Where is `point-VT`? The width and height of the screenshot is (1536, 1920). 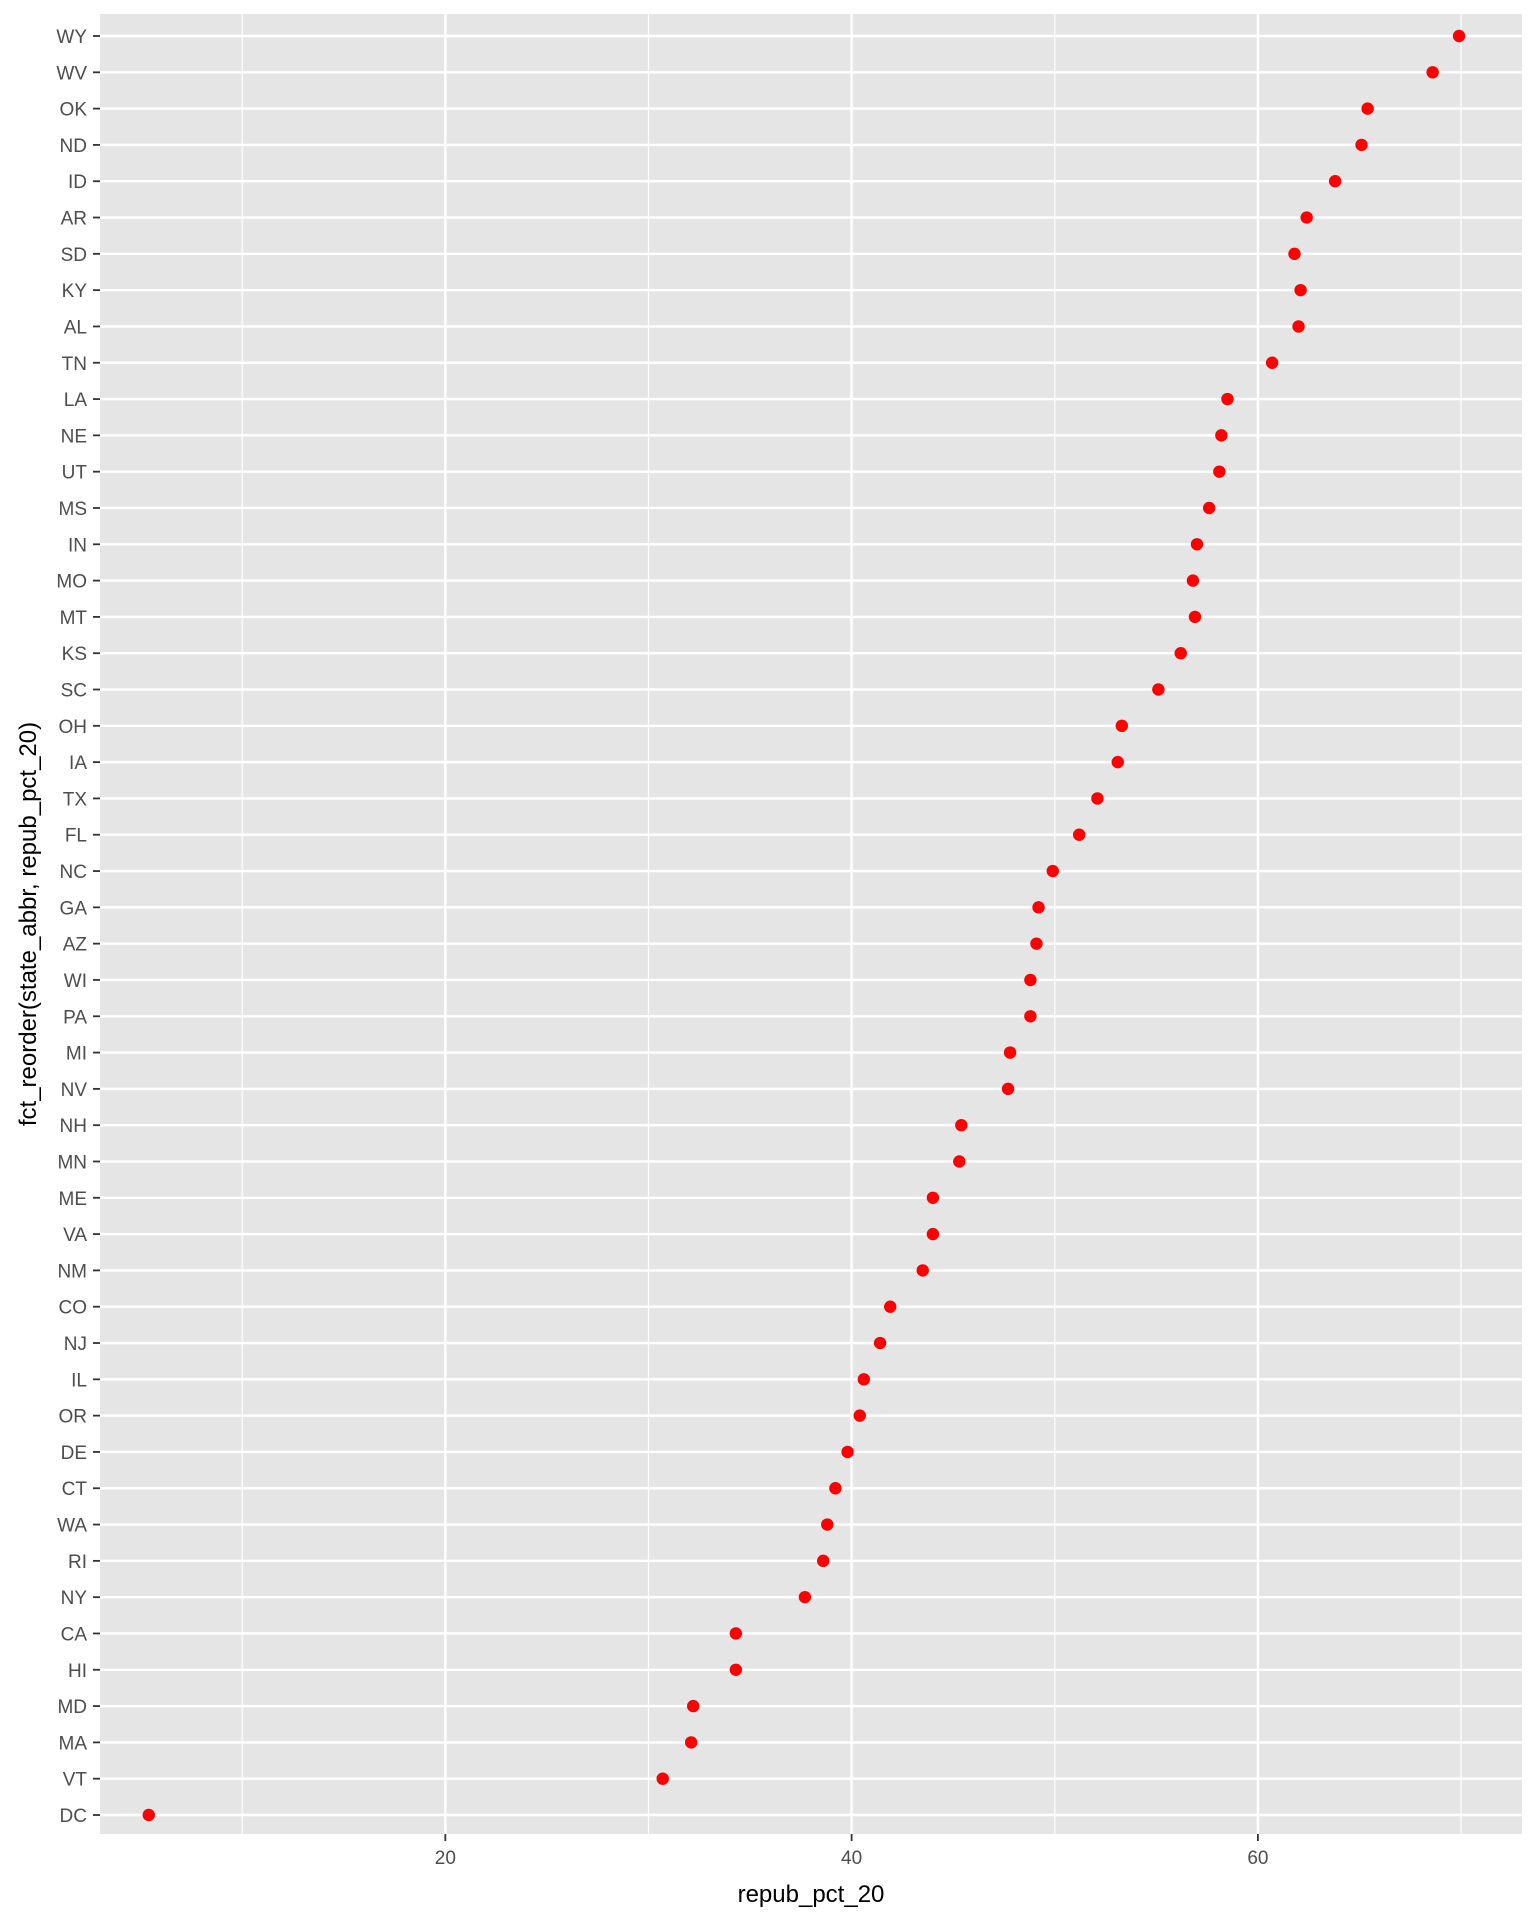 point-VT is located at coordinates (662, 1778).